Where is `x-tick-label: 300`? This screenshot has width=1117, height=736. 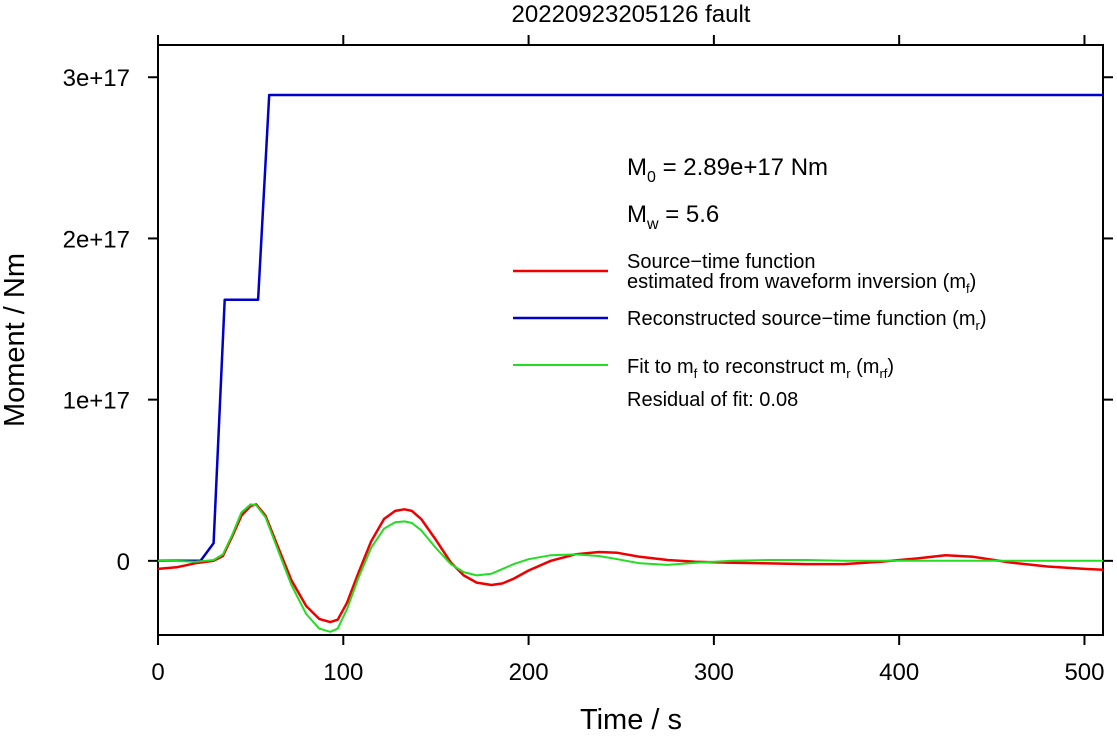
x-tick-label: 300 is located at coordinates (714, 672).